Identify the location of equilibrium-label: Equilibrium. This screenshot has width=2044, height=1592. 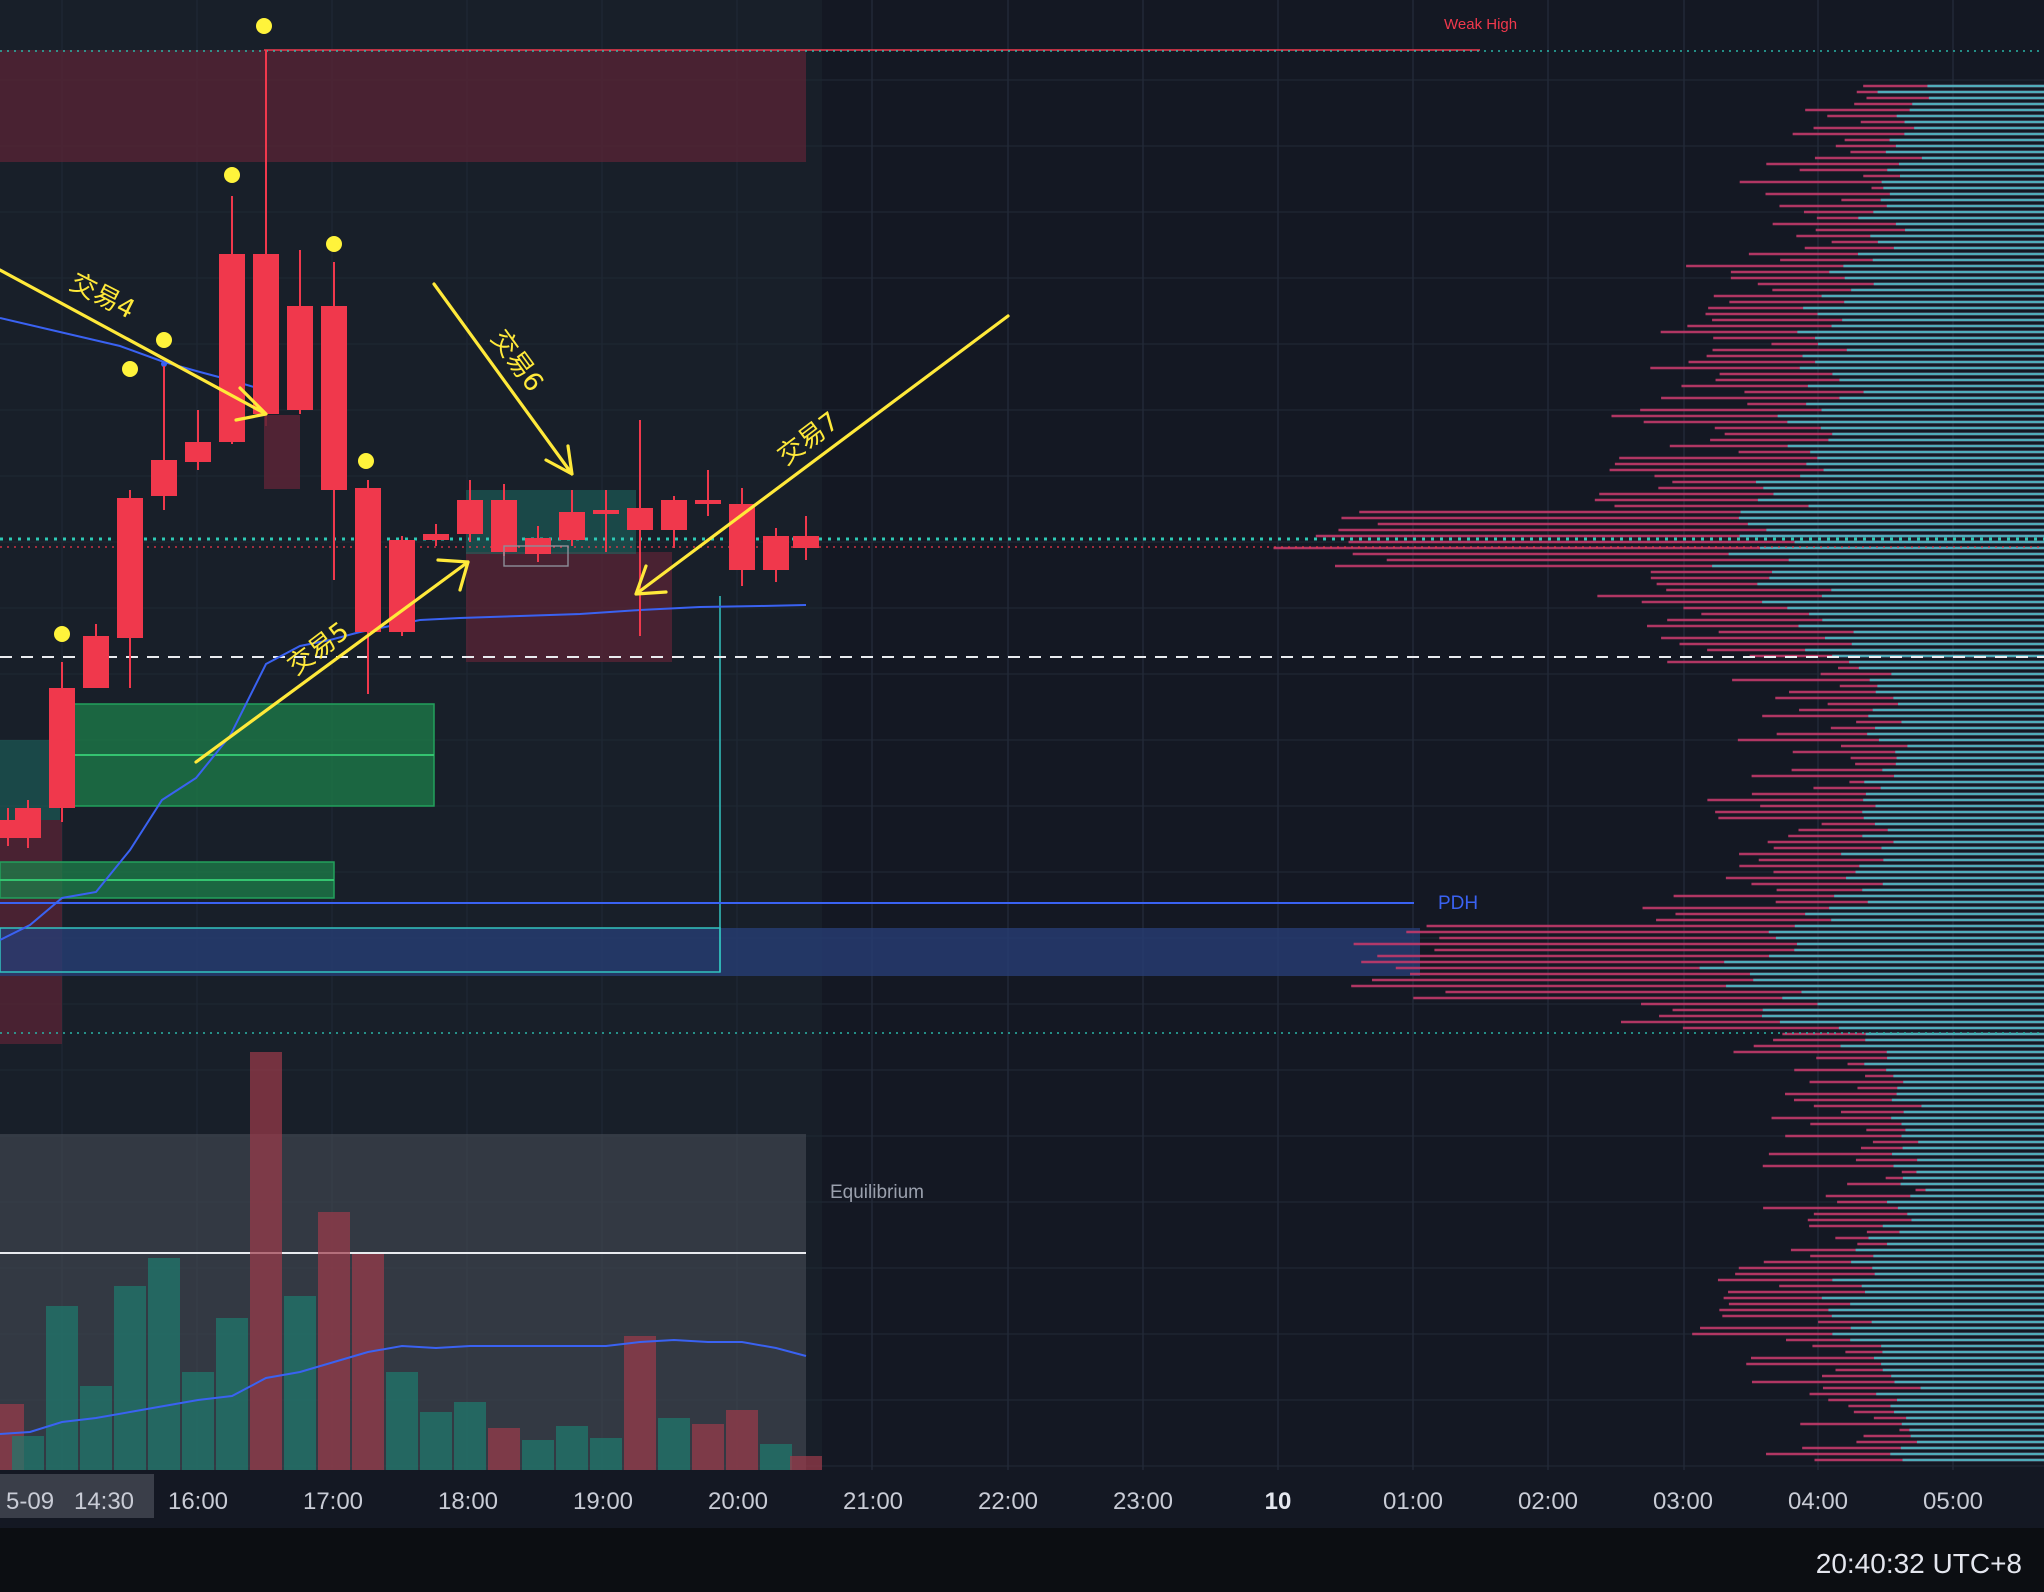
(877, 1192).